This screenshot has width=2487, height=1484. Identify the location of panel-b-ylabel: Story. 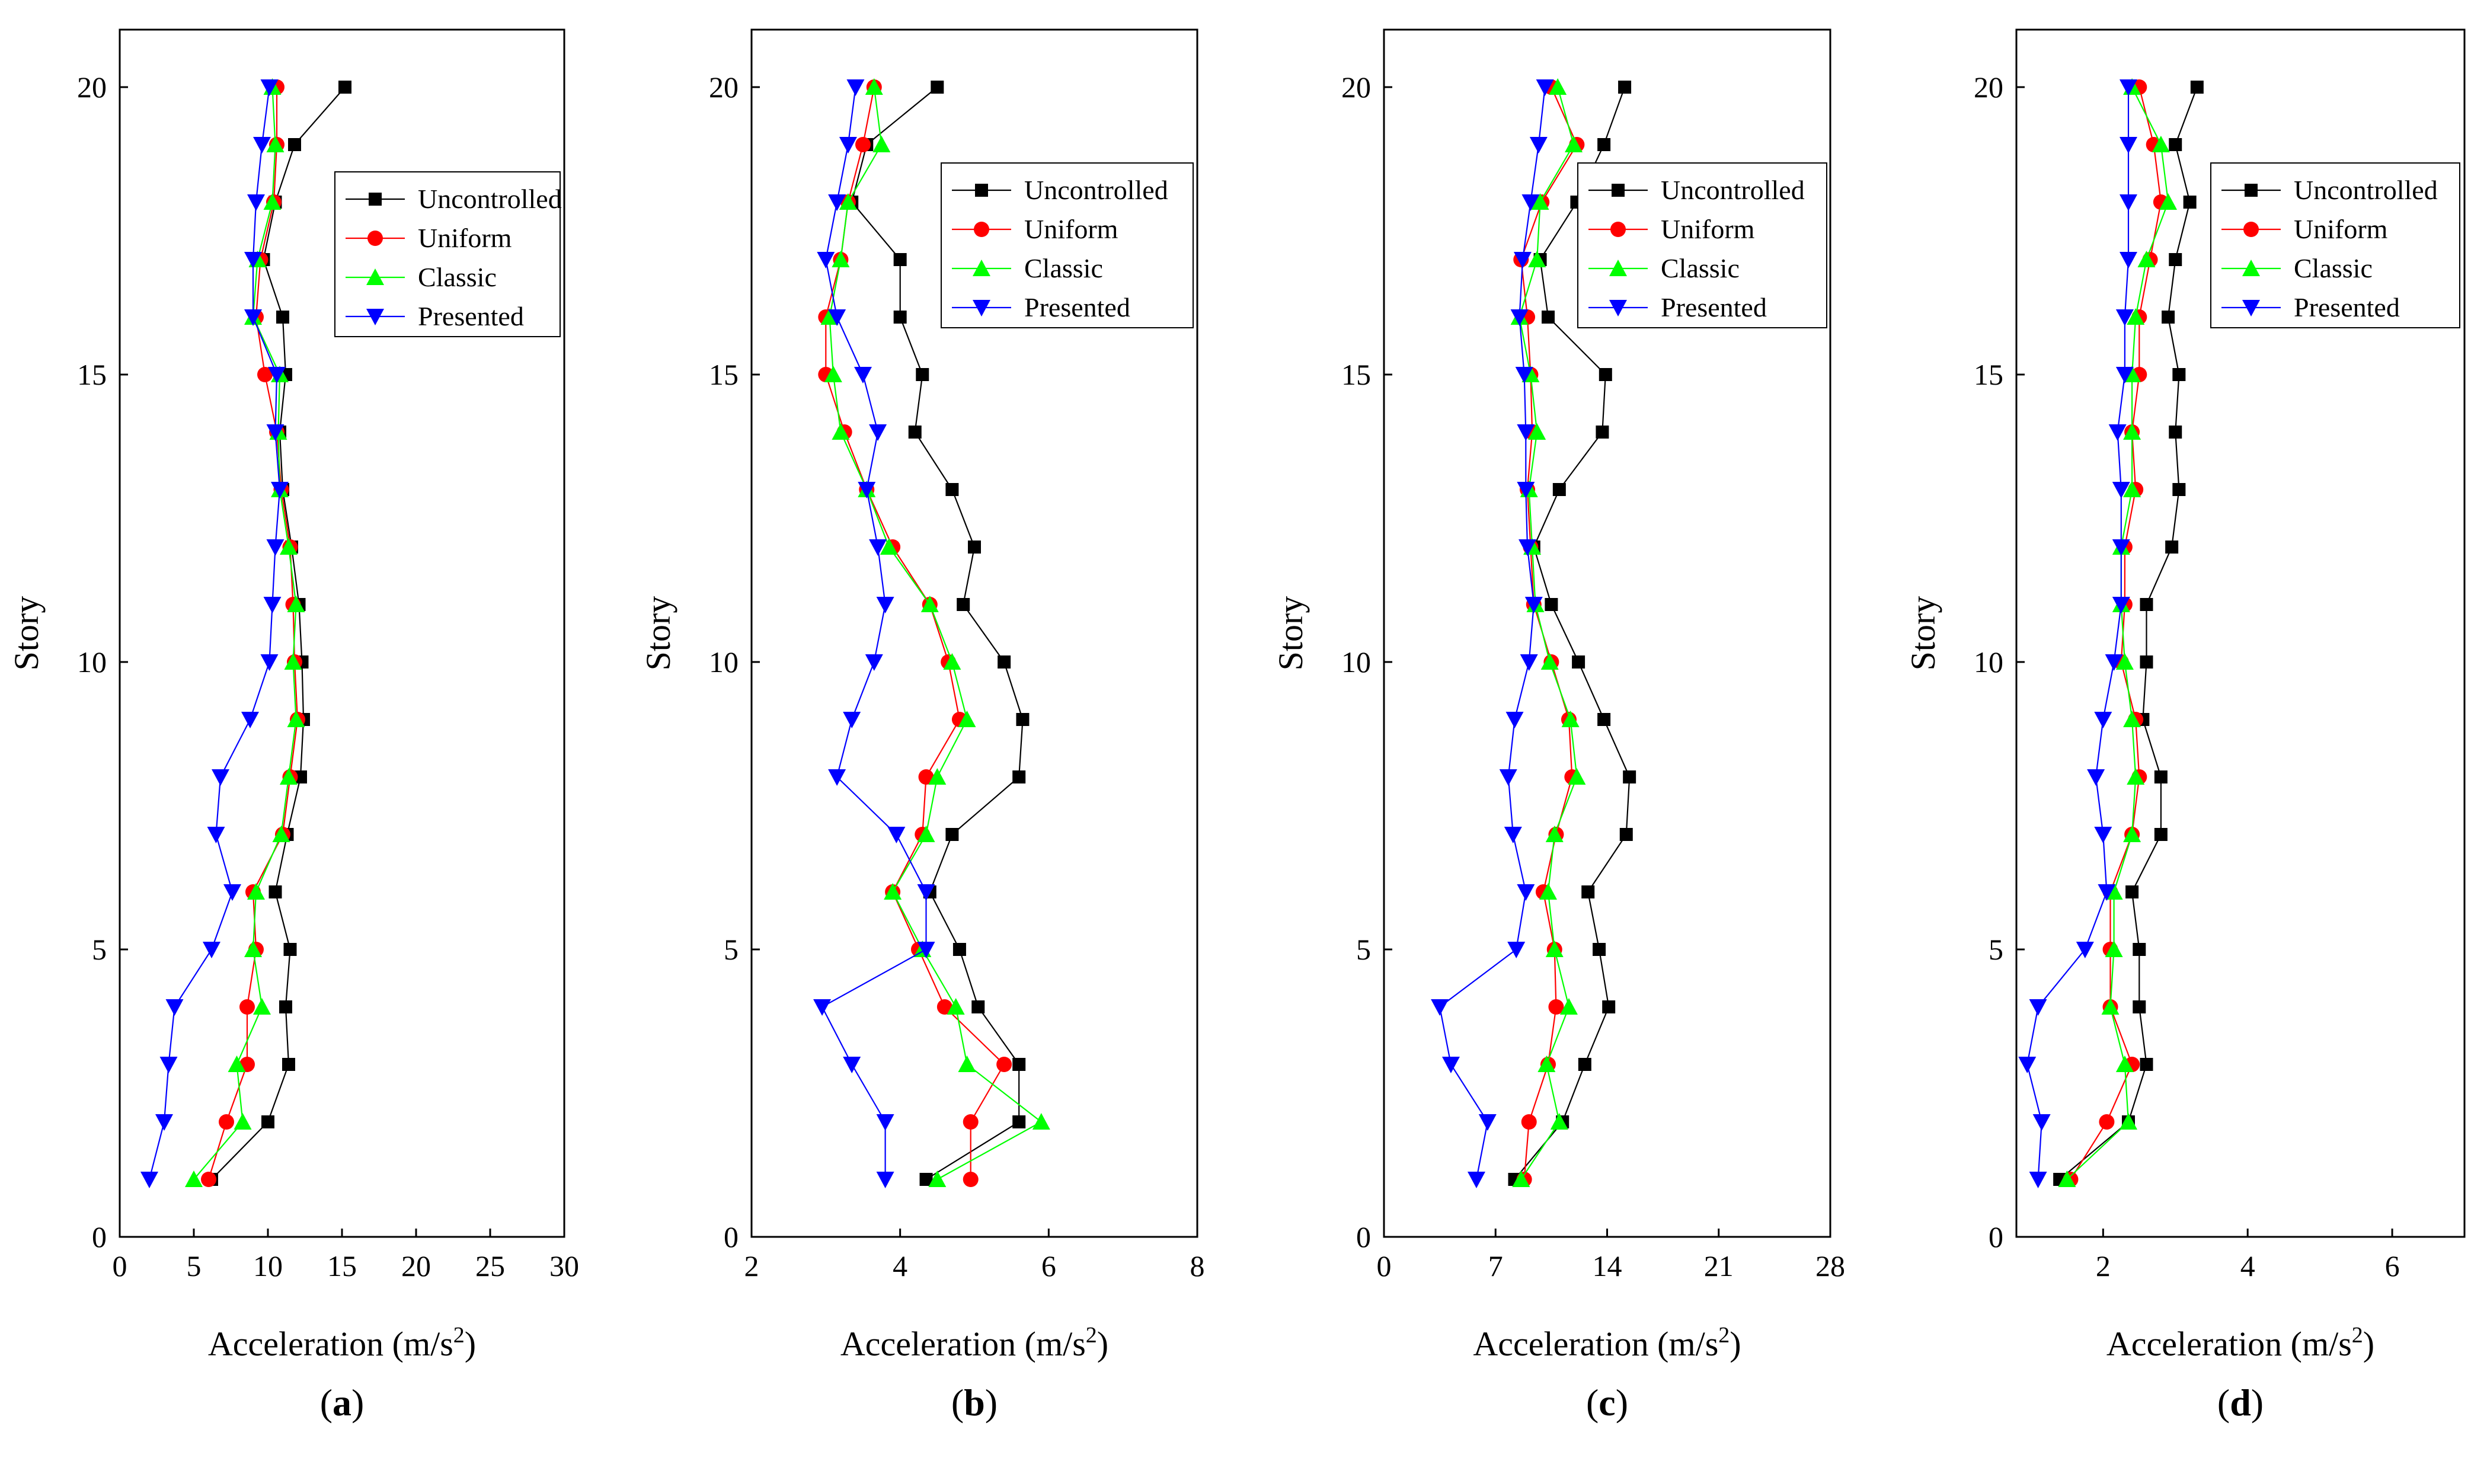
(658, 633).